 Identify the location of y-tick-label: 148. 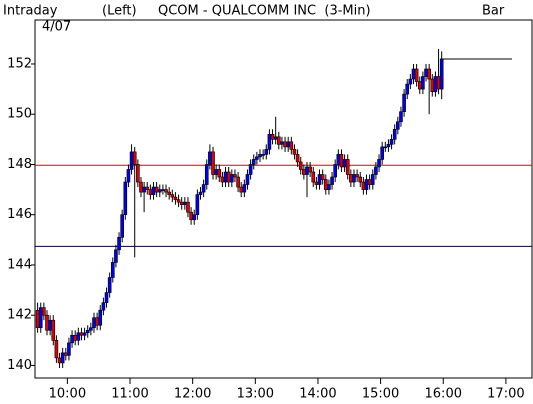
(19, 164).